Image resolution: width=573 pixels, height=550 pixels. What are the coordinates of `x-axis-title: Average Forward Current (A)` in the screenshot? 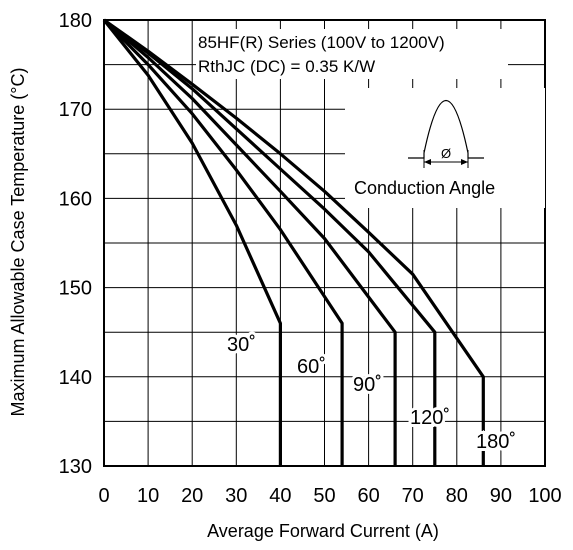 It's located at (323, 531).